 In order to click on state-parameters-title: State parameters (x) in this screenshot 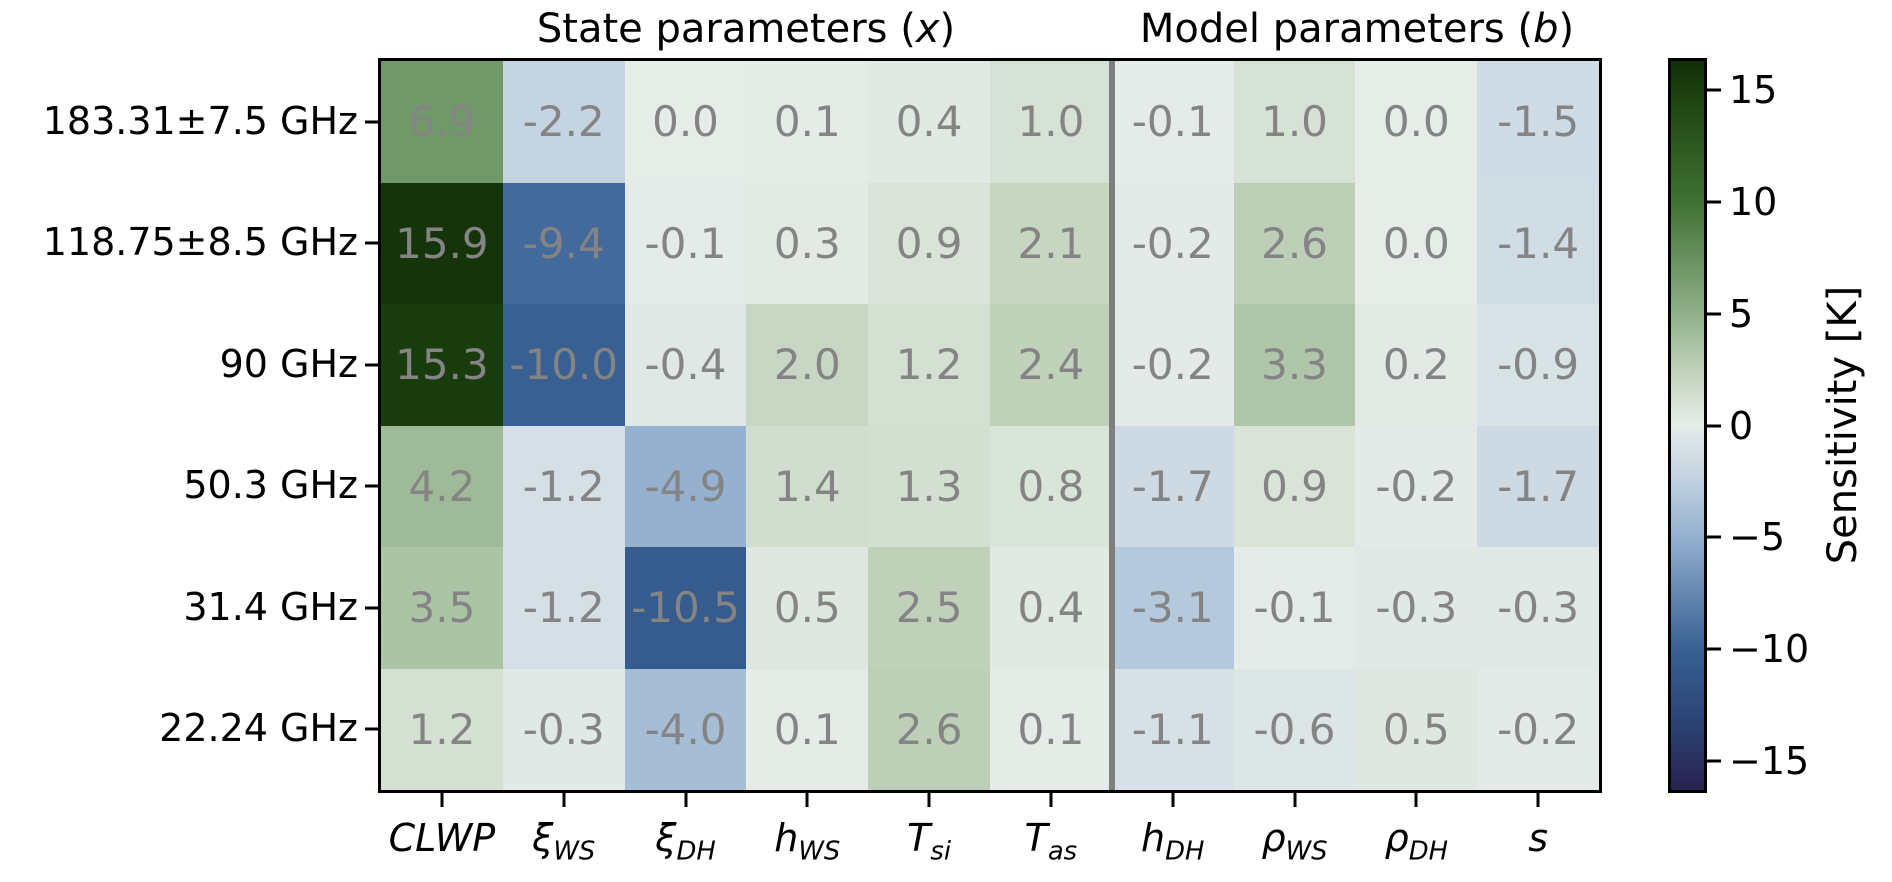, I will do `click(746, 29)`.